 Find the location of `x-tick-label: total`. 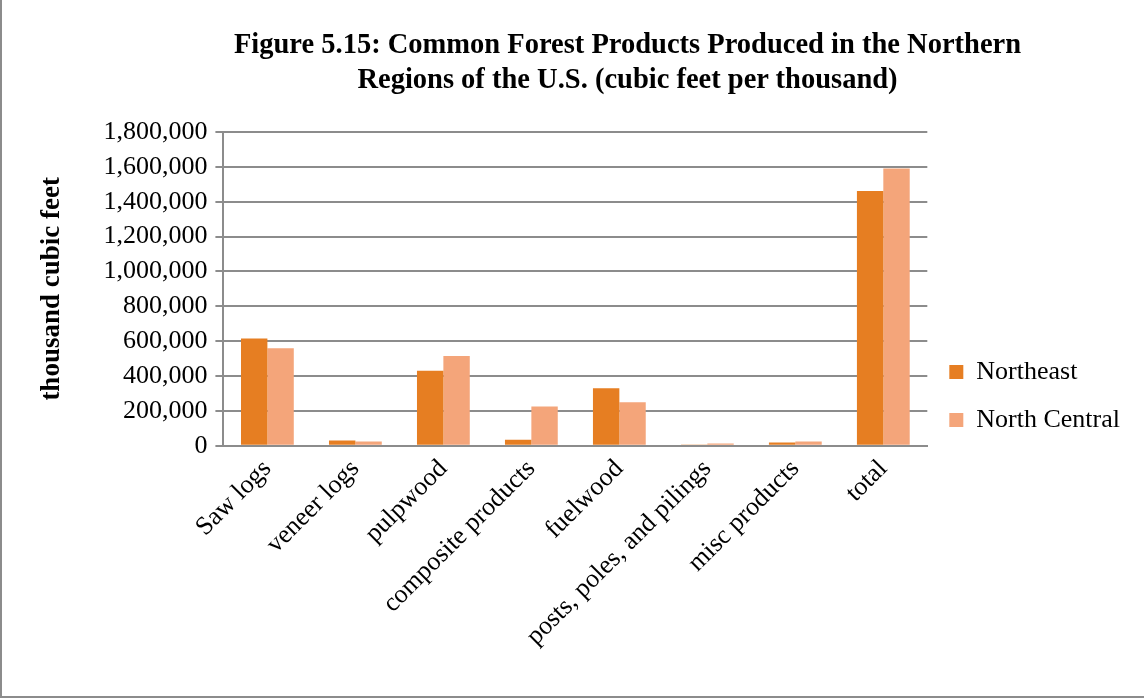

x-tick-label: total is located at coordinates (866, 480).